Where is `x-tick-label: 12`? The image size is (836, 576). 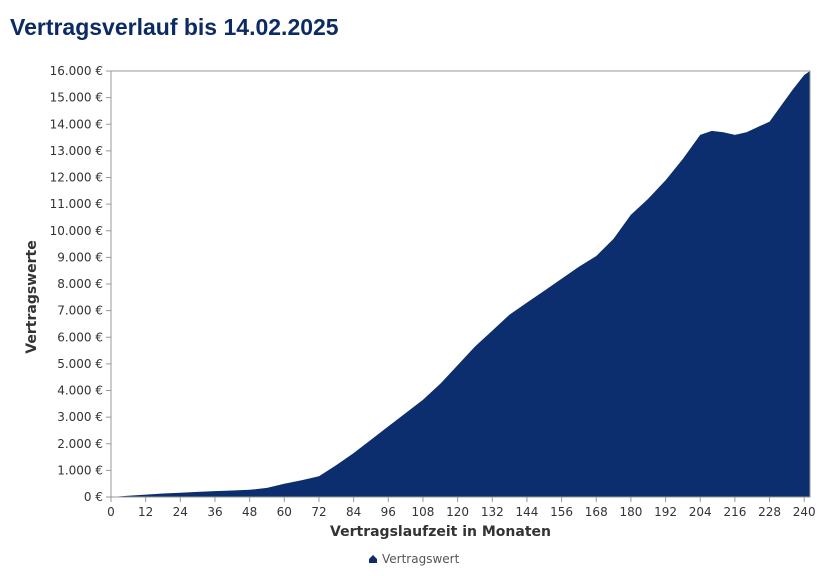
x-tick-label: 12 is located at coordinates (145, 512).